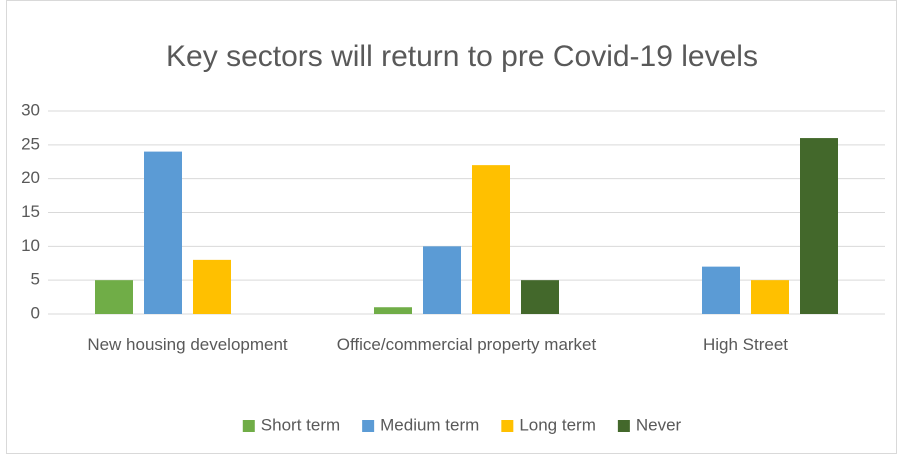 This screenshot has height=455, width=903. I want to click on legend-label: Medium term, so click(429, 424).